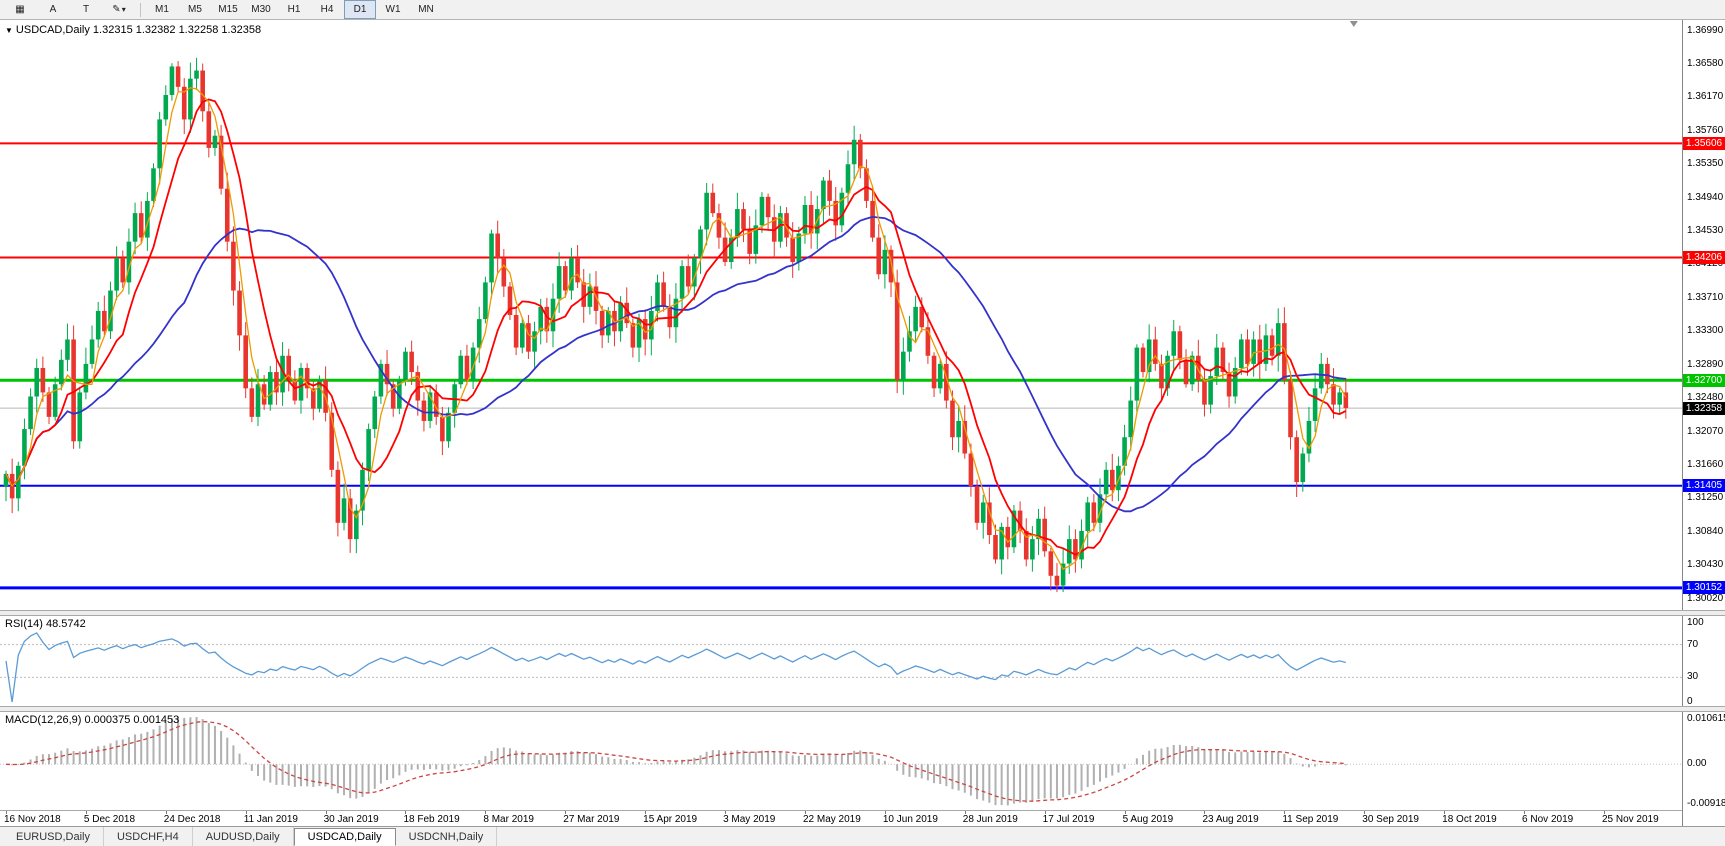 The image size is (1725, 846). Describe the element at coordinates (1704, 408) in the screenshot. I see `current-price-badge: 1.32358` at that location.